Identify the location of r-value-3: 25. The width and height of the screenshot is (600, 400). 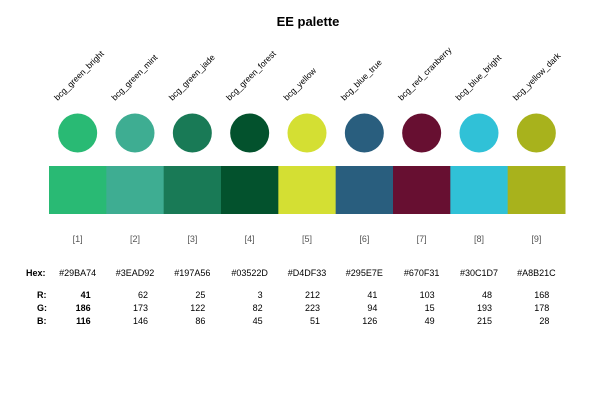
(200, 295).